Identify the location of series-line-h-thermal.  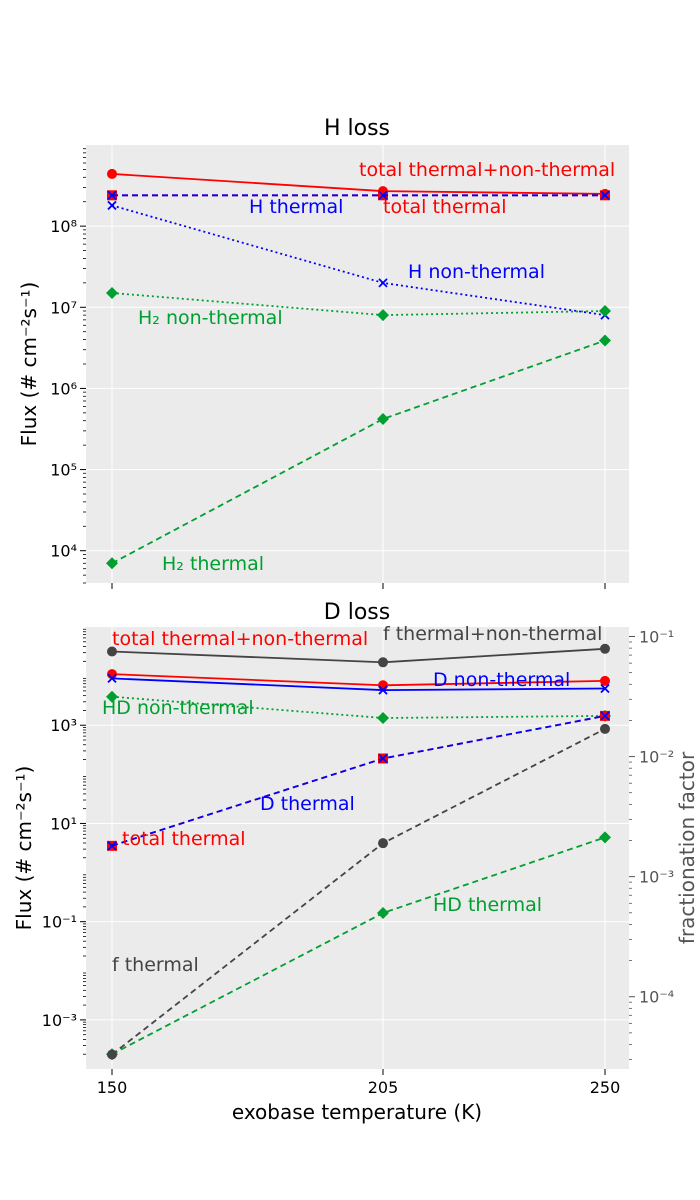
(358, 452).